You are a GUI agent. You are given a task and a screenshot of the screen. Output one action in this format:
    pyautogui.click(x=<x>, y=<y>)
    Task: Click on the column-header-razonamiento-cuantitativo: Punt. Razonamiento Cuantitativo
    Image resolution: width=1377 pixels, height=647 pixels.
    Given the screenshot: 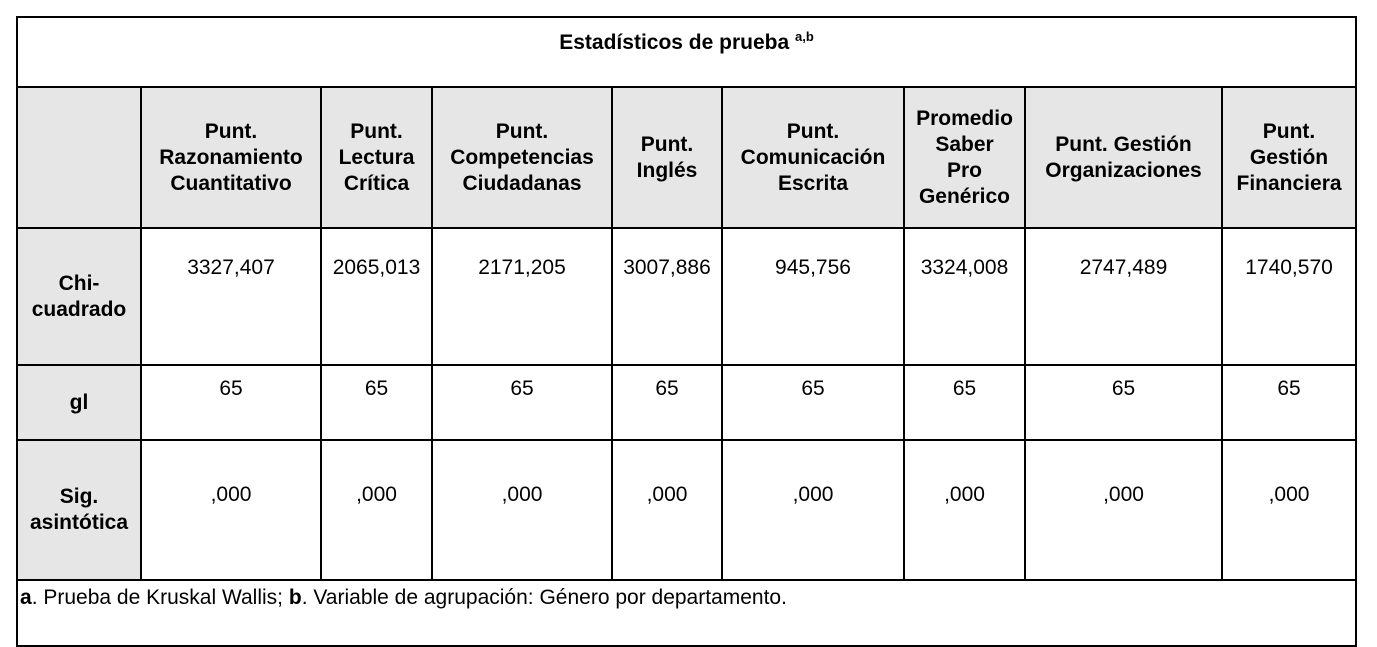 What is the action you would take?
    pyautogui.click(x=231, y=157)
    